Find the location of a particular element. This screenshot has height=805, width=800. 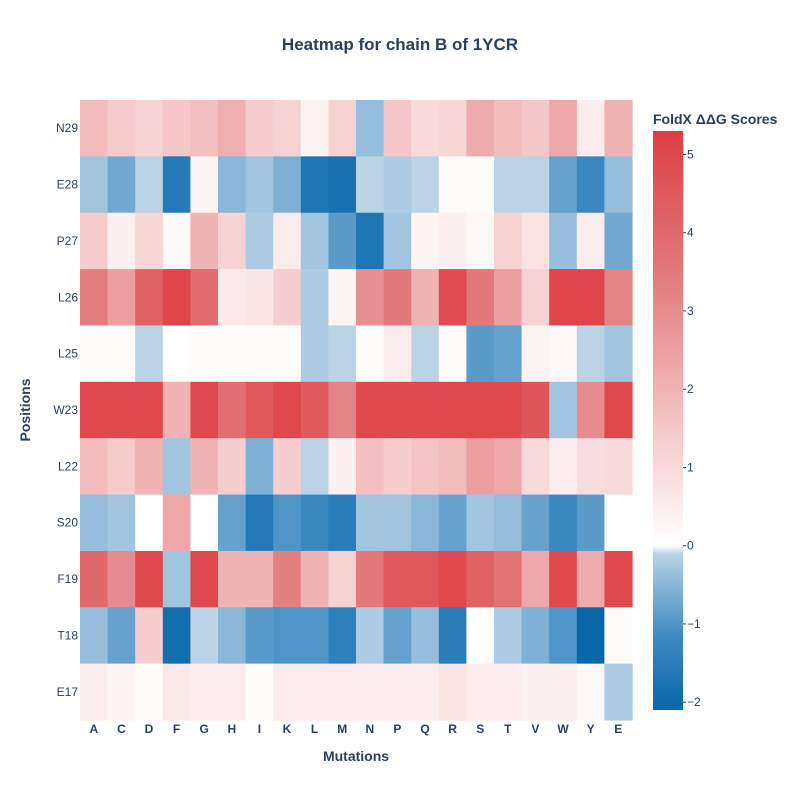

heatmap-cell-L26-T is located at coordinates (508, 298).